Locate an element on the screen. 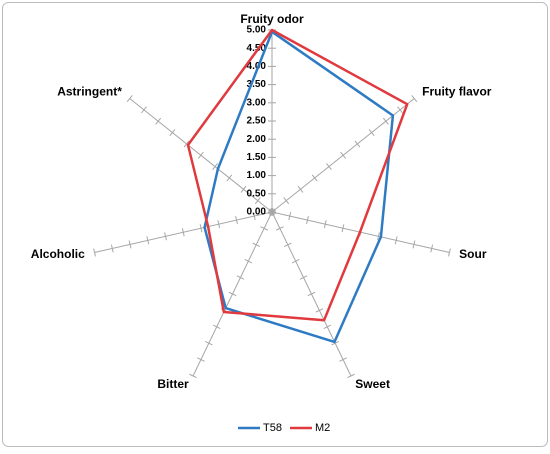 This screenshot has width=550, height=454. tick-label: 2.50 is located at coordinates (257, 121).